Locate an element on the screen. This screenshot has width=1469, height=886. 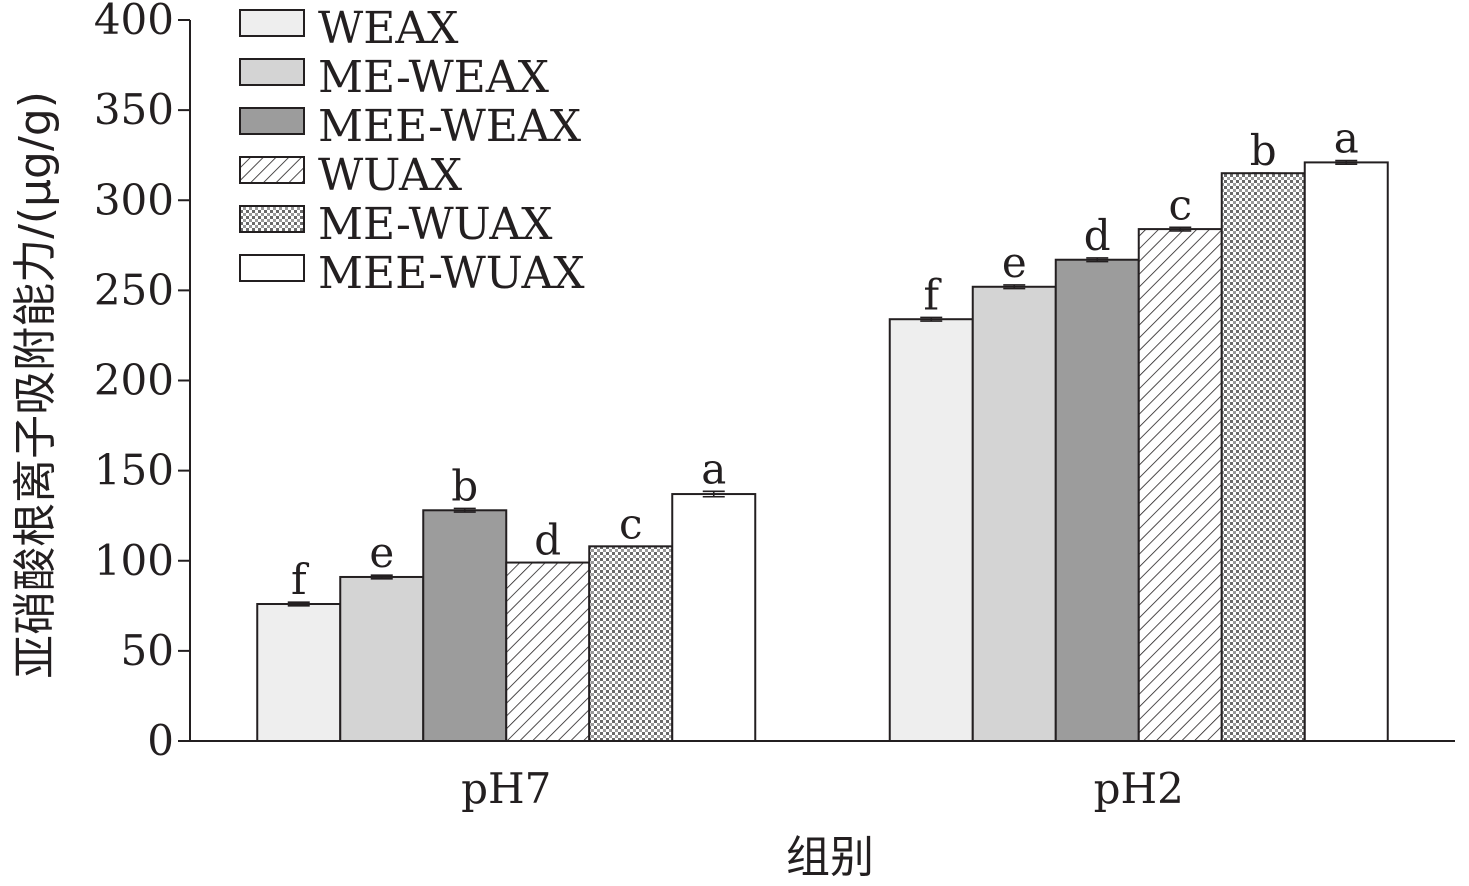
y-tick-label: 150 is located at coordinates (134, 470).